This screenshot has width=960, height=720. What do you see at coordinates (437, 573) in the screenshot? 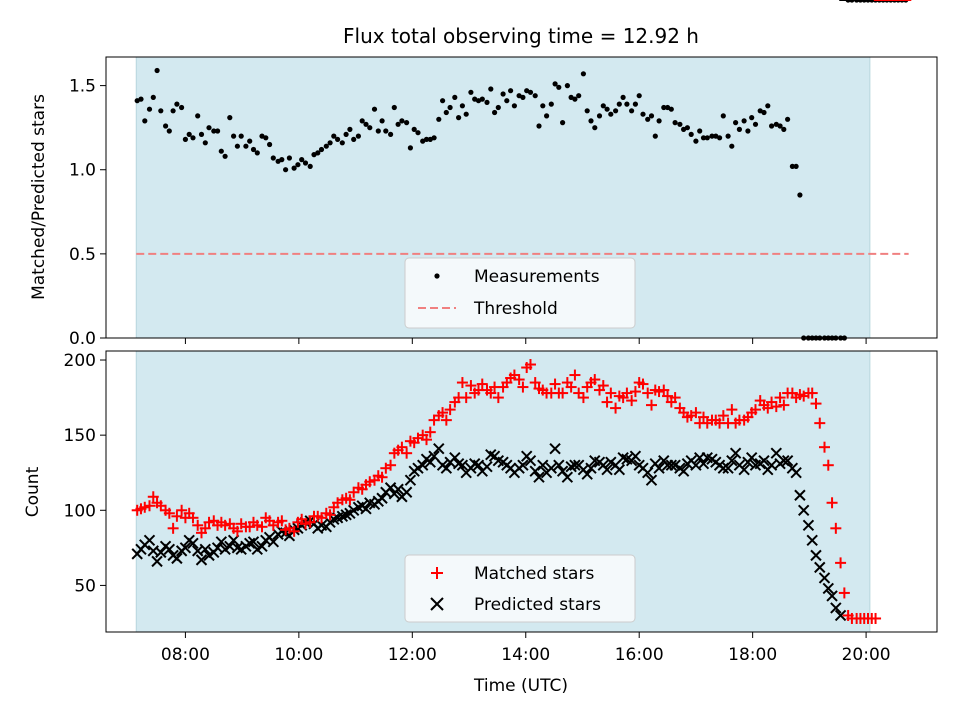
I see `bottom-legend-matched-marker` at bounding box center [437, 573].